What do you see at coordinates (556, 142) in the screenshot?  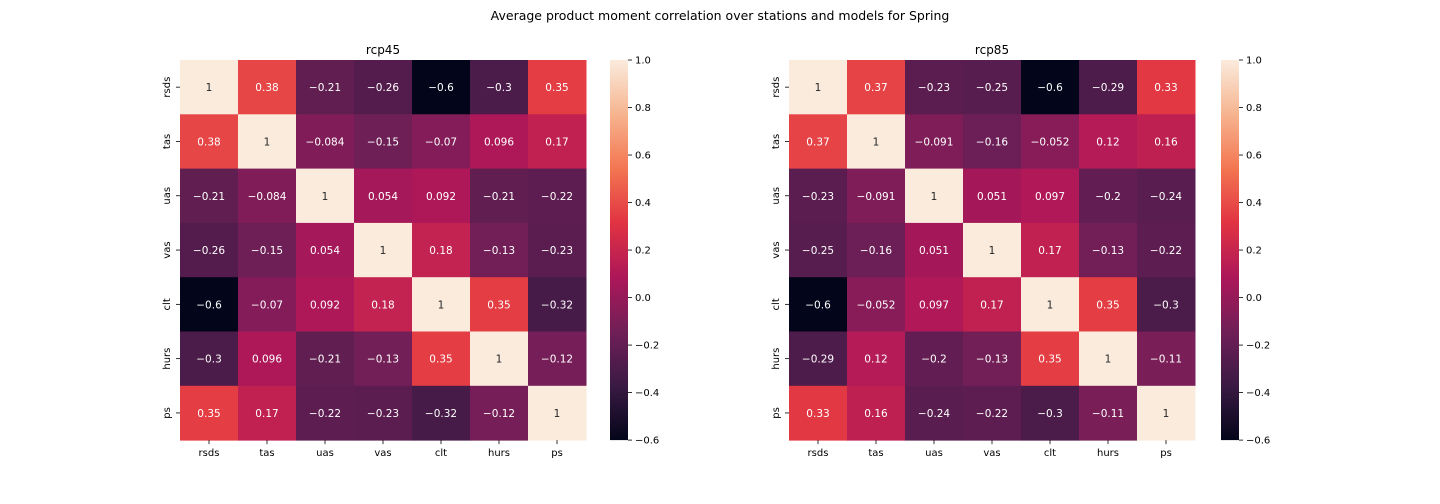 I see `cell-value-label: 0.17` at bounding box center [556, 142].